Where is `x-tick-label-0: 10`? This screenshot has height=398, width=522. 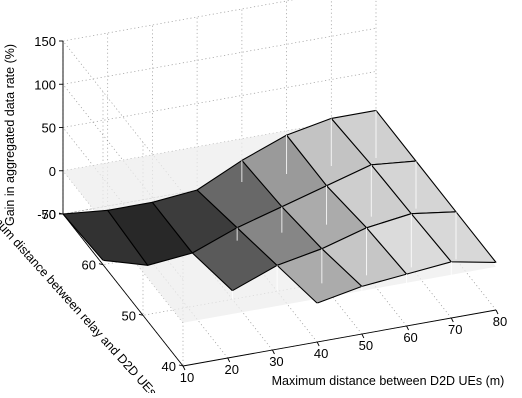
x-tick-label-0: 10 is located at coordinates (187, 377).